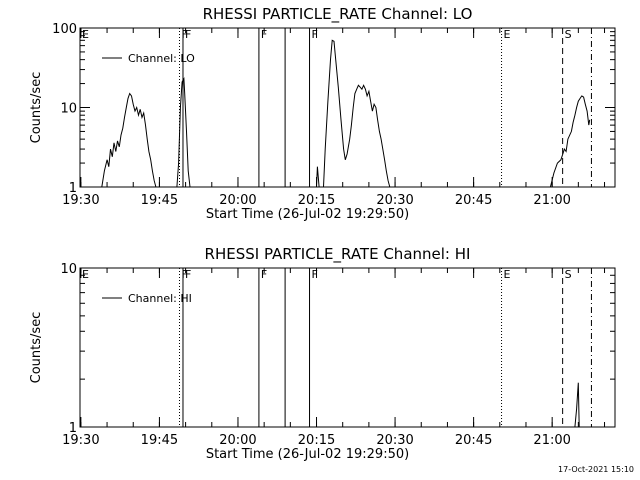 The width and height of the screenshot is (640, 480). I want to click on chart-title: RHESSI PARTICLE_RATE Channel: HI, so click(338, 254).